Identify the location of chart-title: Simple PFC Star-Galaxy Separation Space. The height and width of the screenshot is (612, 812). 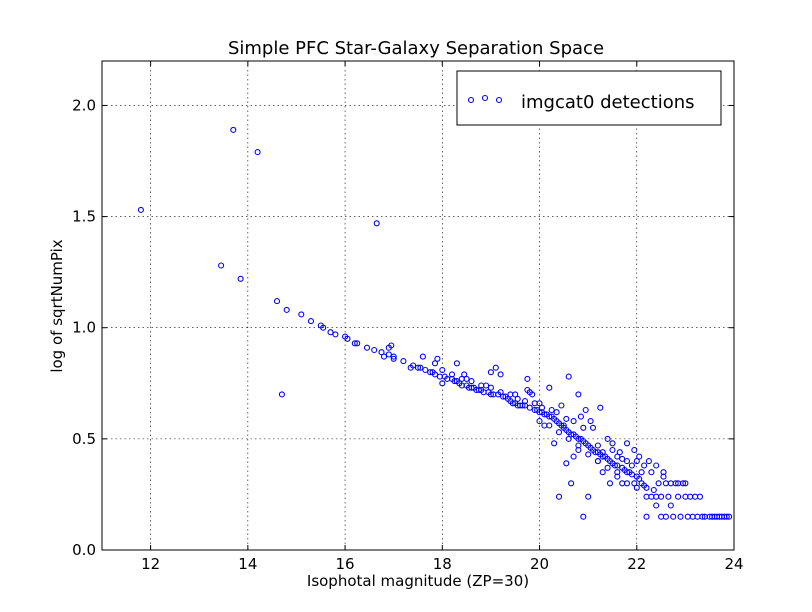
(416, 48).